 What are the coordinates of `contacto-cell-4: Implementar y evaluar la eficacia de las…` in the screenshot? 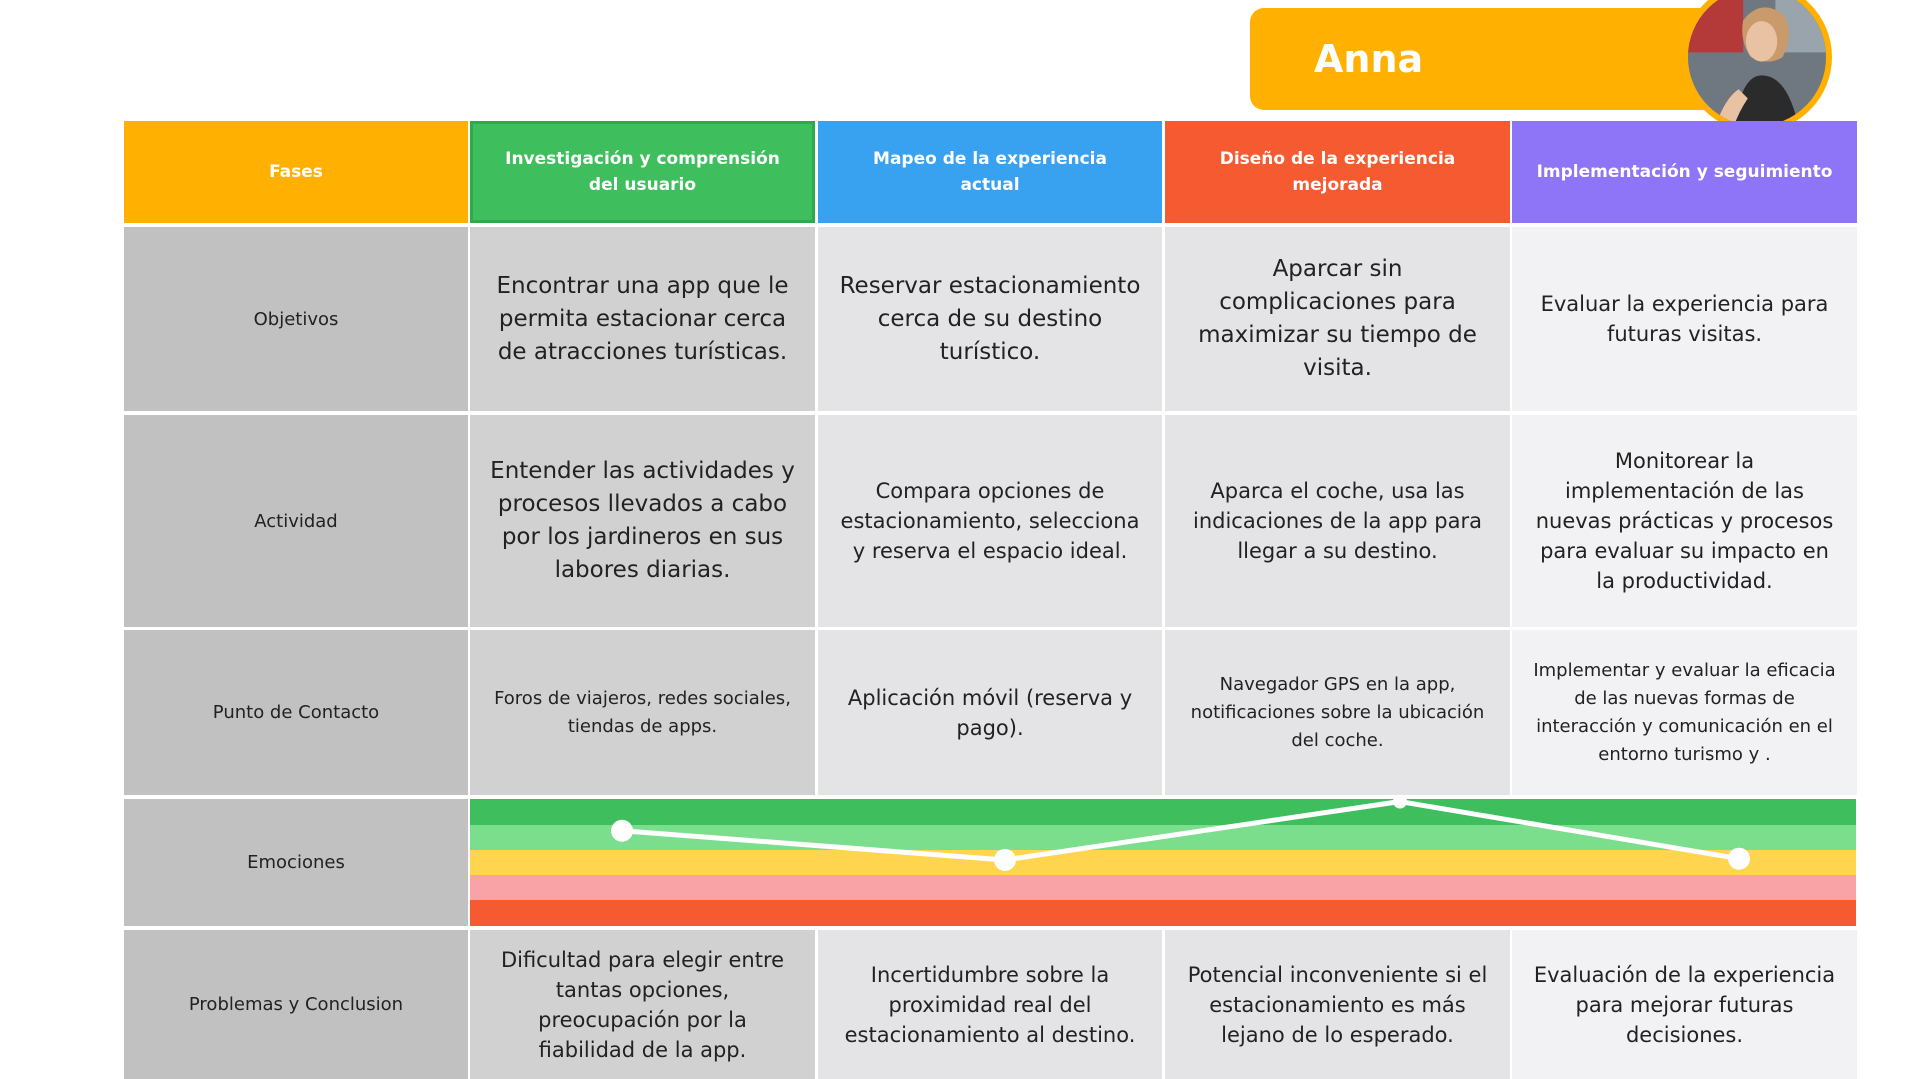 It's located at (1684, 712).